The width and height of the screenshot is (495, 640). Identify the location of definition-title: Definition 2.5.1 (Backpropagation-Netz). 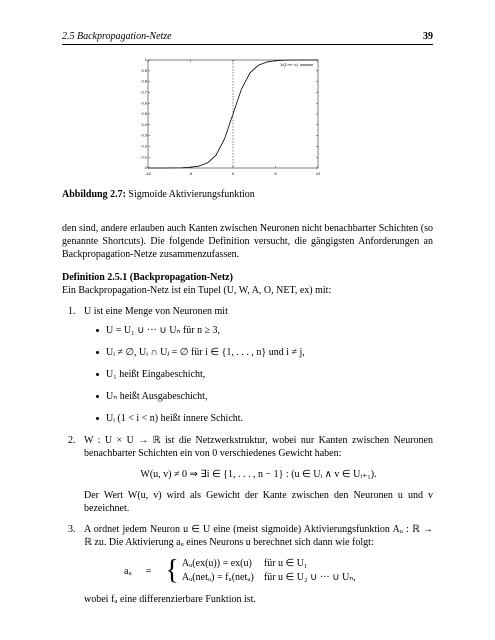
(147, 277).